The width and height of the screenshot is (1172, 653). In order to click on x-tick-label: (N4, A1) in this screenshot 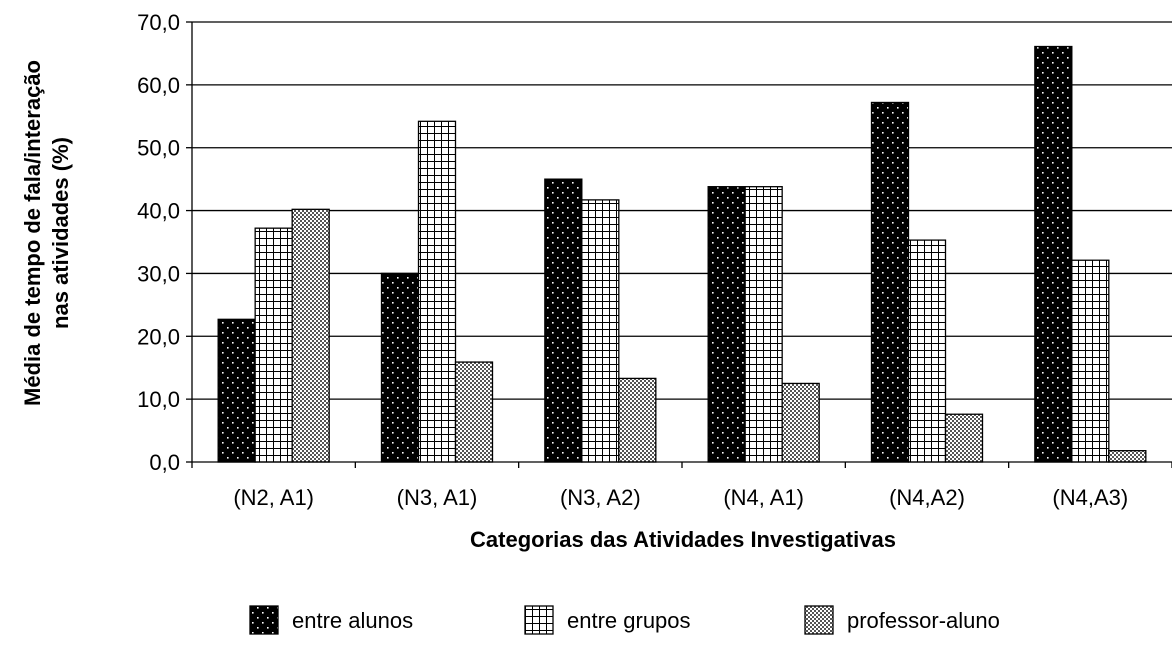, I will do `click(763, 497)`.